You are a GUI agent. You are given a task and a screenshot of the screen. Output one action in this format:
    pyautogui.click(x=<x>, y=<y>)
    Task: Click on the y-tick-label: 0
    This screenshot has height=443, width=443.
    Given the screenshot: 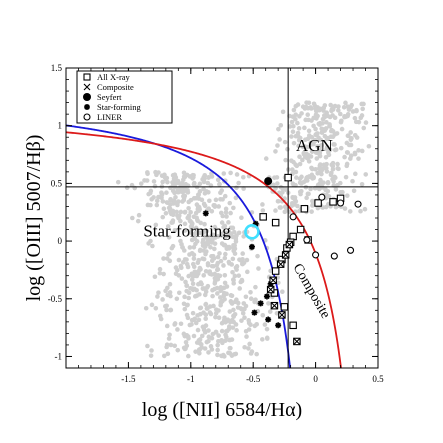 What is the action you would take?
    pyautogui.click(x=60, y=241)
    